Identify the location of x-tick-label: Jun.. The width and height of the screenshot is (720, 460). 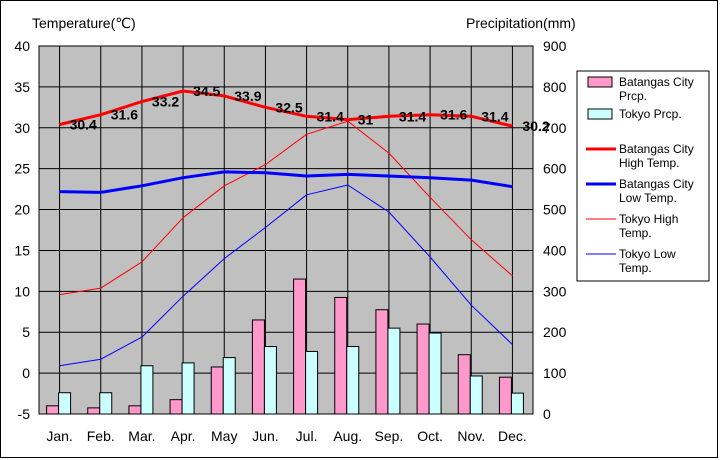
(265, 436).